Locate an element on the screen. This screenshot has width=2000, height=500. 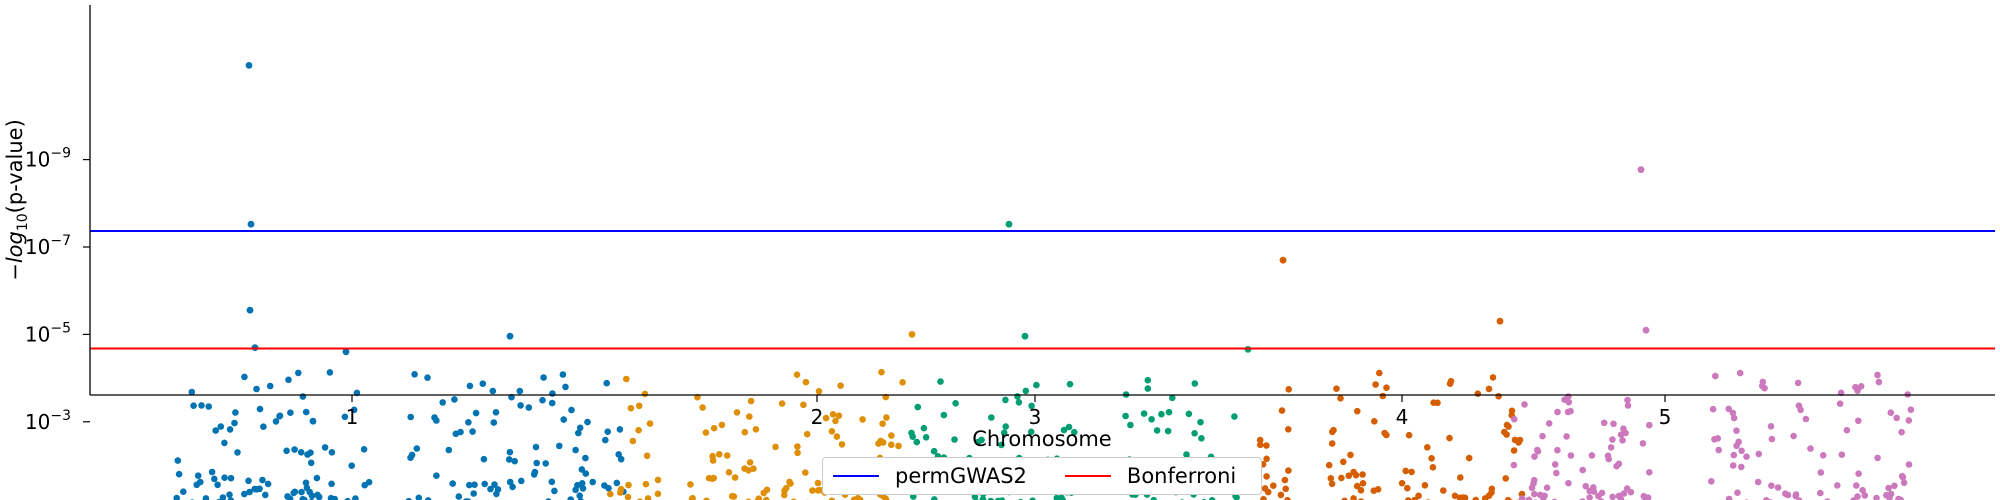
legend-label-permgwas2: permGWAS2 is located at coordinates (961, 476).